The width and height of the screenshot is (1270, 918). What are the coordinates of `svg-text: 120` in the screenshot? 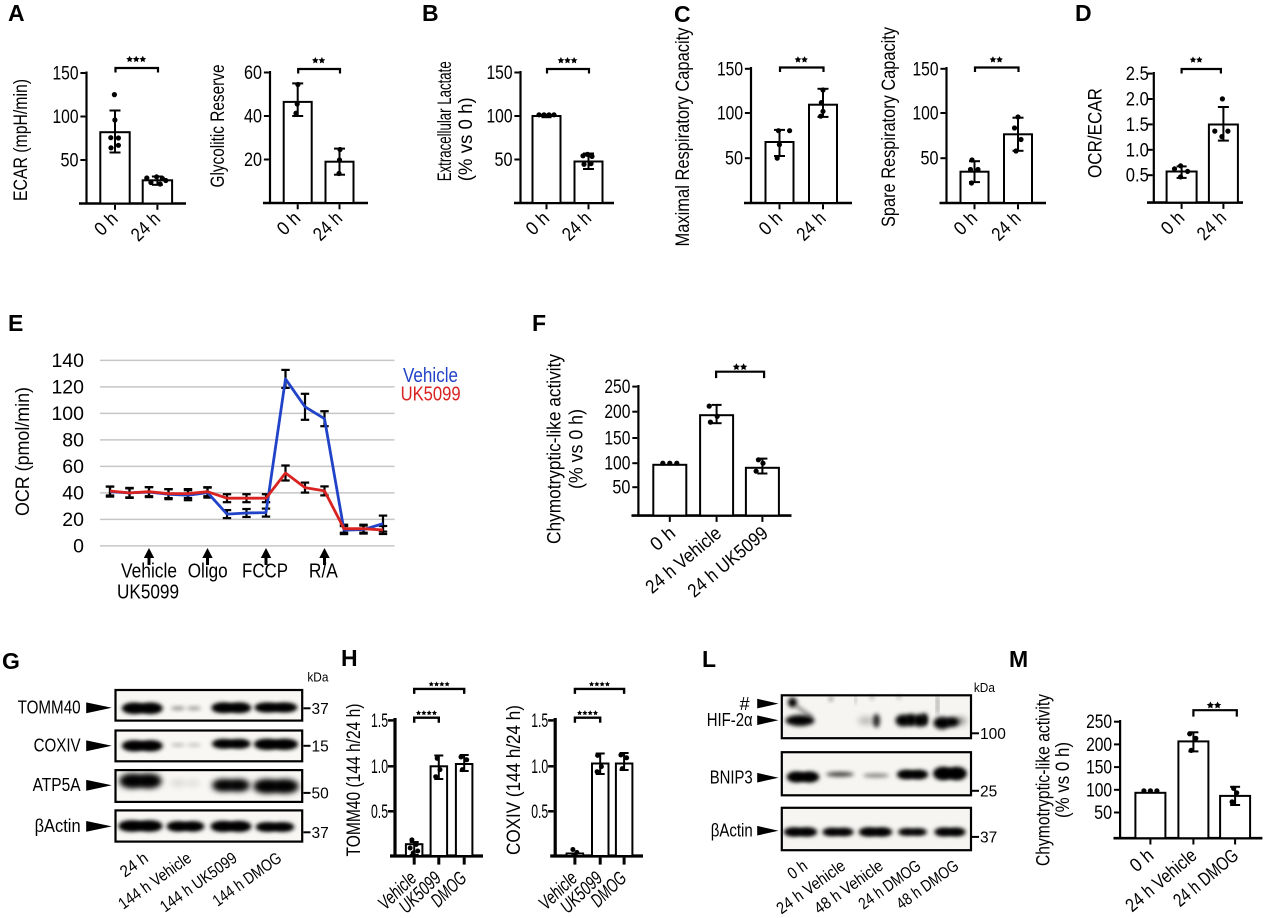 It's located at (67, 387).